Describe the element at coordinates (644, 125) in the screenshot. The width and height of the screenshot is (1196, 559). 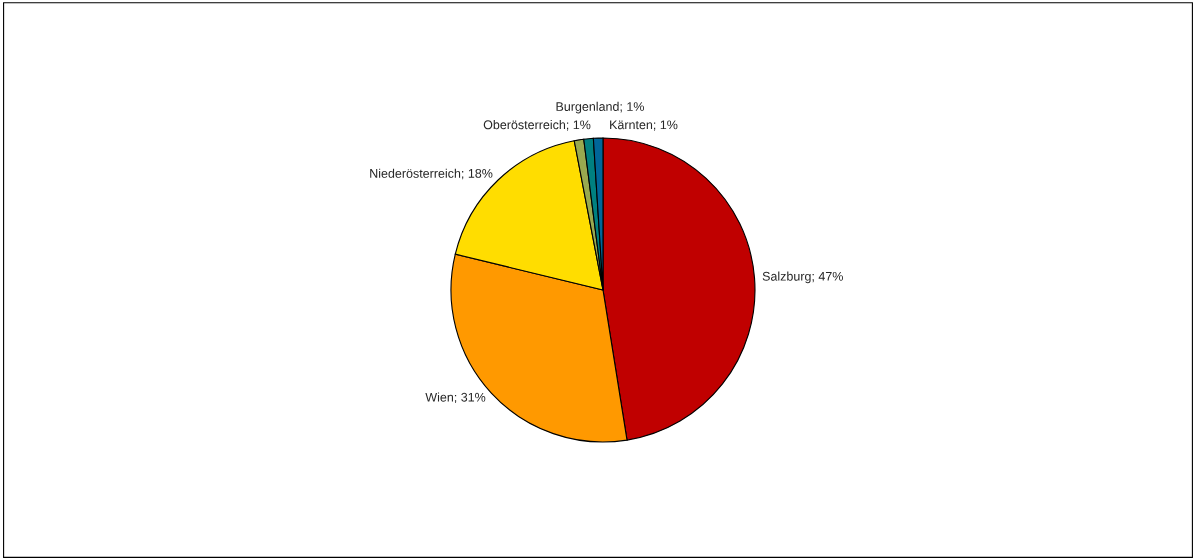
I see `slice-label: Kärnten; 1%` at that location.